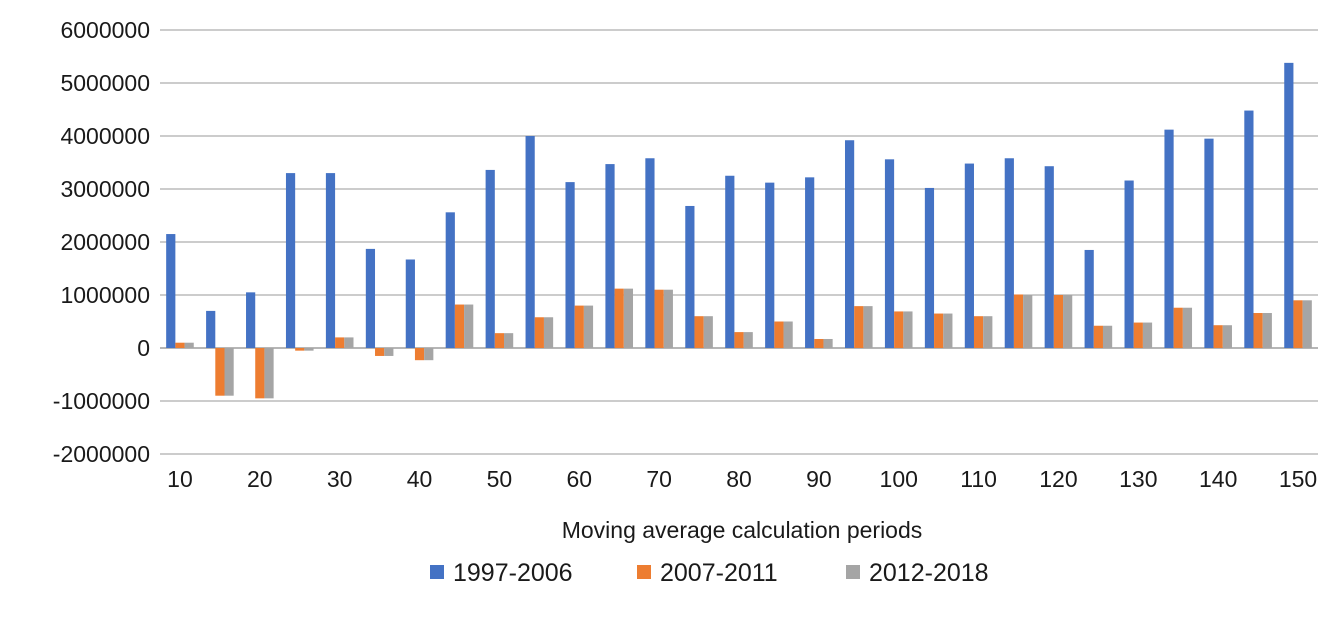 This screenshot has width=1331, height=627. I want to click on x-tick-label: 90, so click(819, 479).